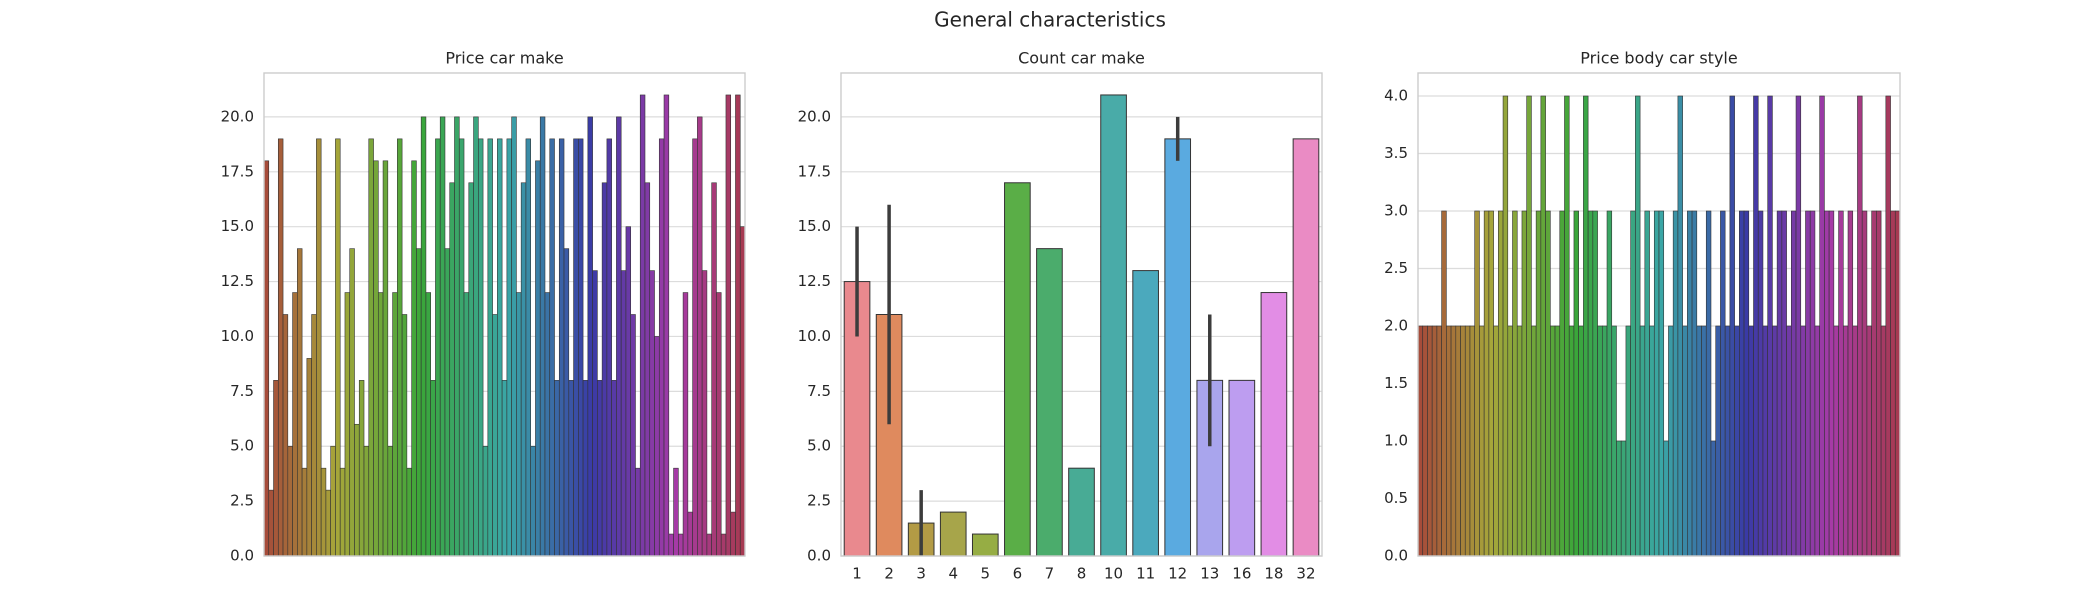 Image resolution: width=2100 pixels, height=600 pixels. I want to click on y-tick-label: 5.0, so click(819, 446).